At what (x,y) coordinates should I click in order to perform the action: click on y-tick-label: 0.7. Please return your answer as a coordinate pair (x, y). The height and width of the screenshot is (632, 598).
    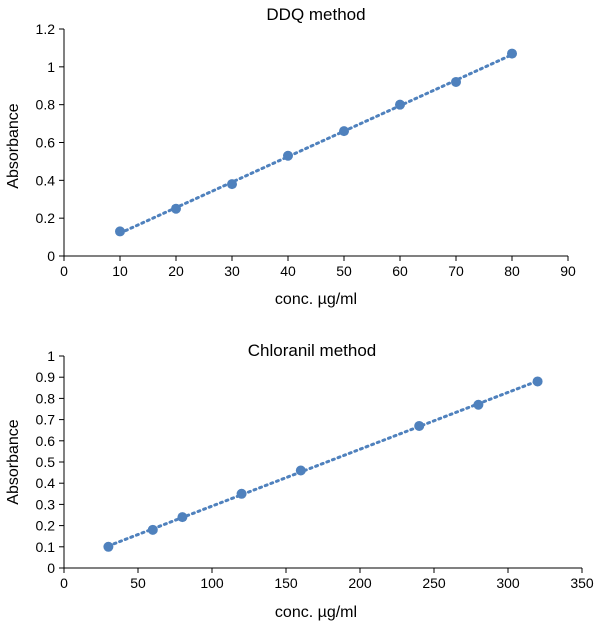
    Looking at the image, I should click on (46, 420).